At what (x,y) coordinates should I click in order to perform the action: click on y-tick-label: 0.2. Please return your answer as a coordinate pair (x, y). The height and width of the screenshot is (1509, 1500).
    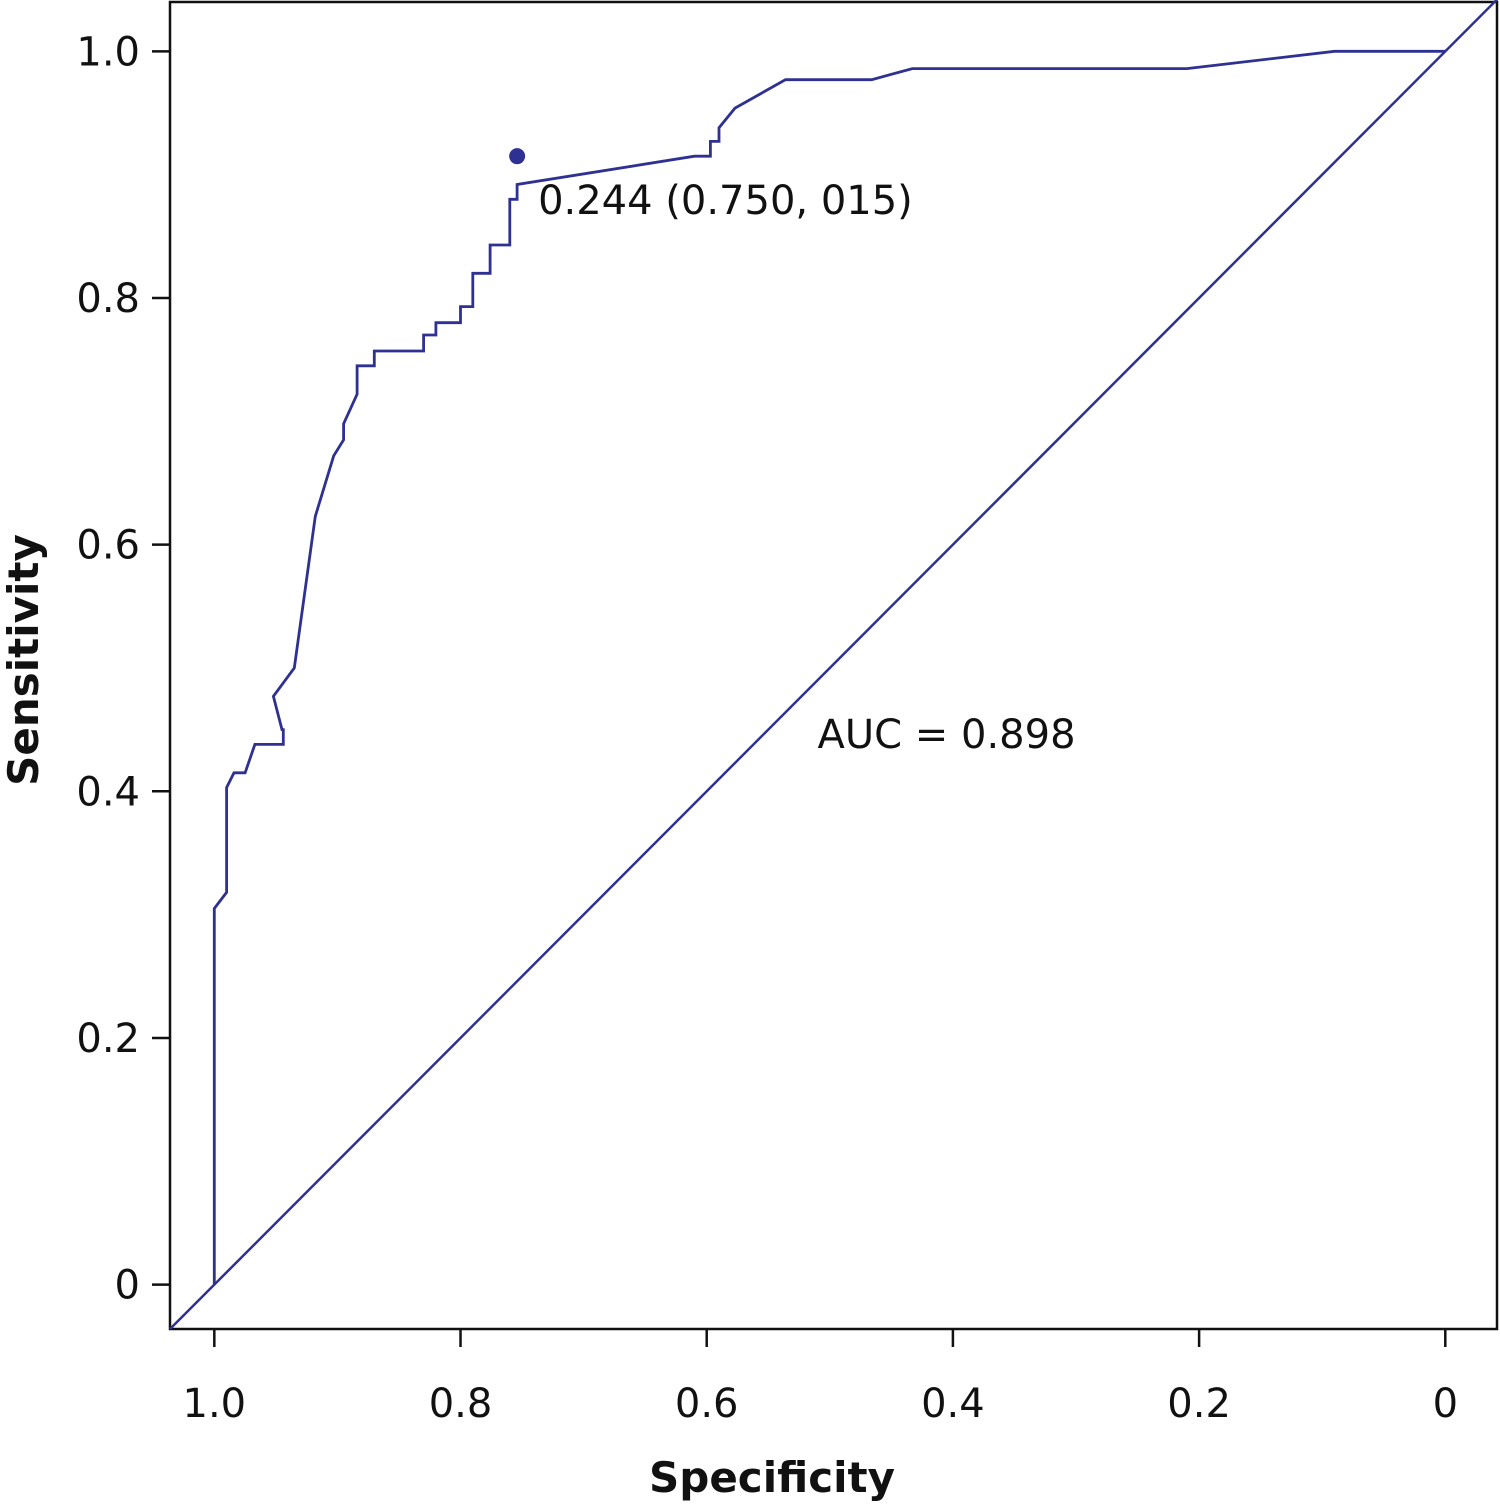
    Looking at the image, I should click on (108, 1039).